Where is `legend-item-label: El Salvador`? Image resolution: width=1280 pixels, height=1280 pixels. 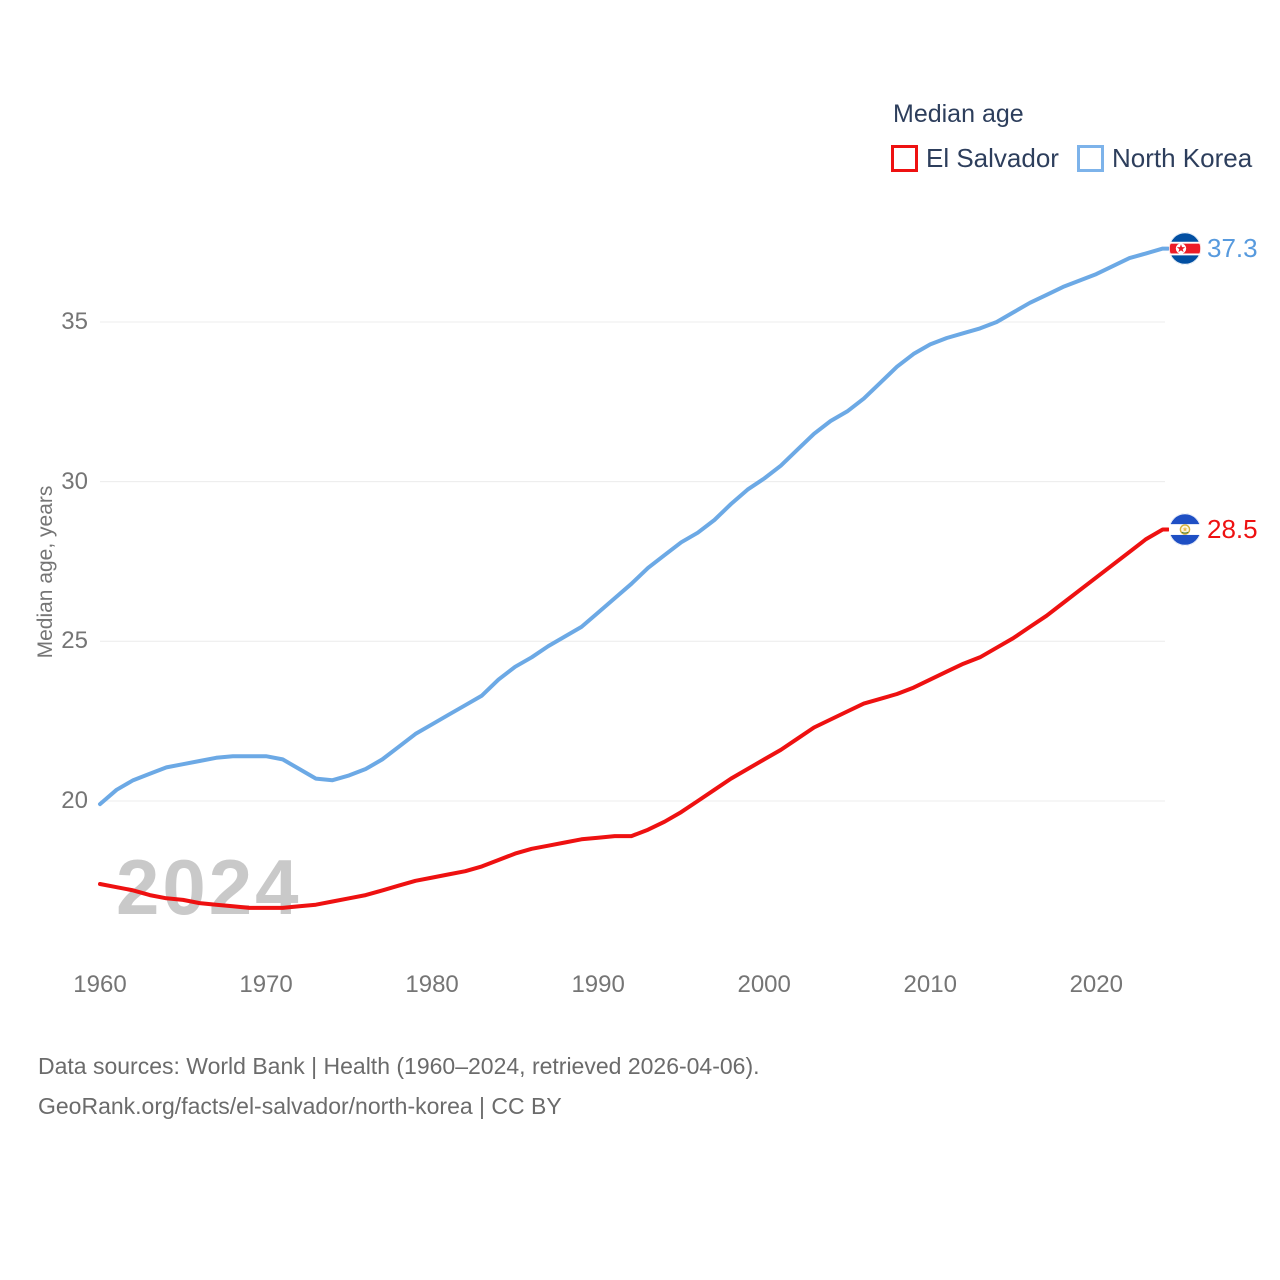
legend-item-label: El Salvador is located at coordinates (992, 158).